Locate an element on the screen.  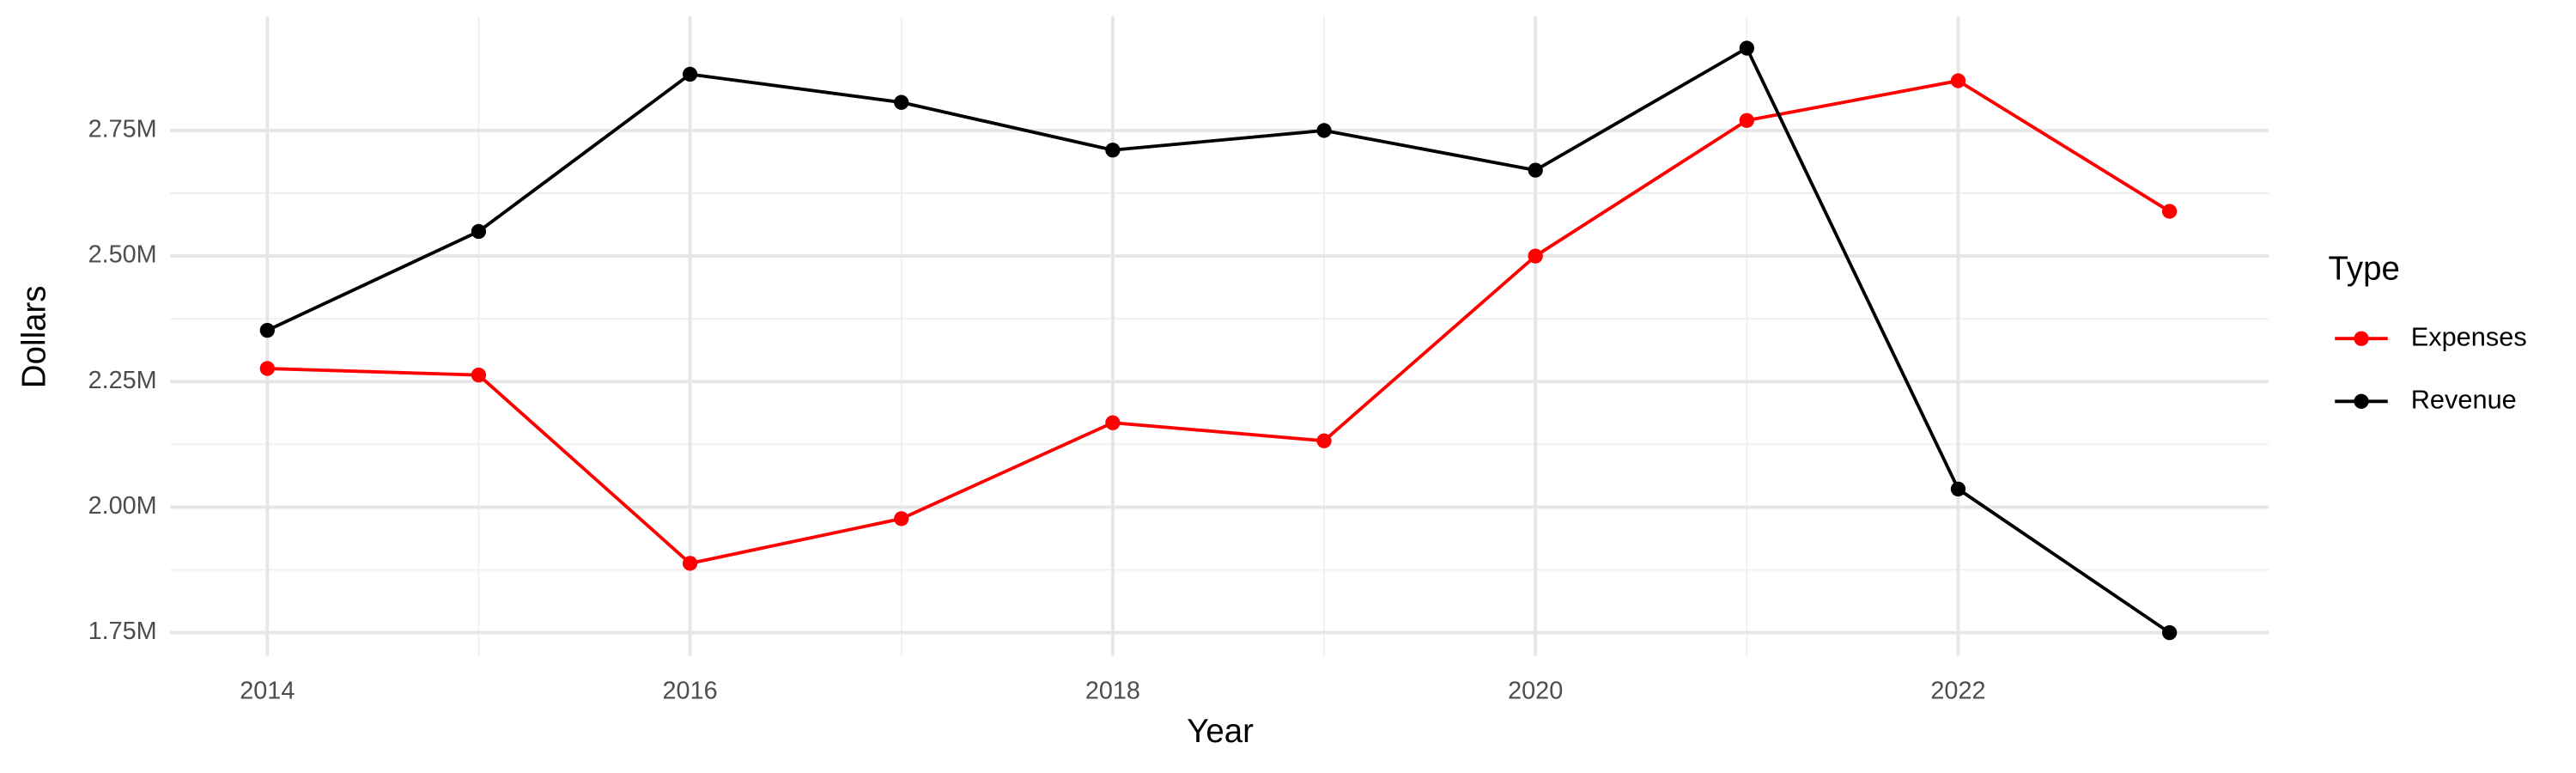
y-tick-label: 2.75M is located at coordinates (123, 129).